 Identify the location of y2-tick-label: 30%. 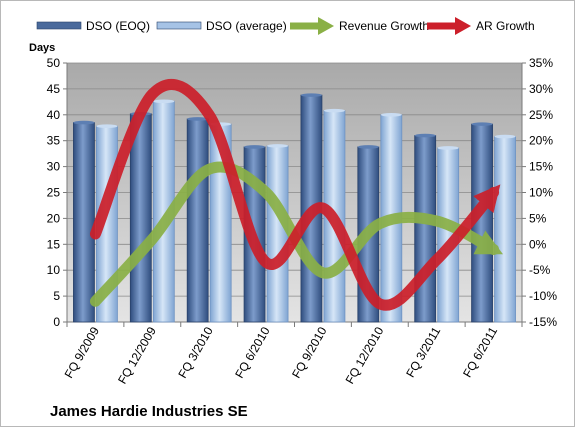
(541, 89).